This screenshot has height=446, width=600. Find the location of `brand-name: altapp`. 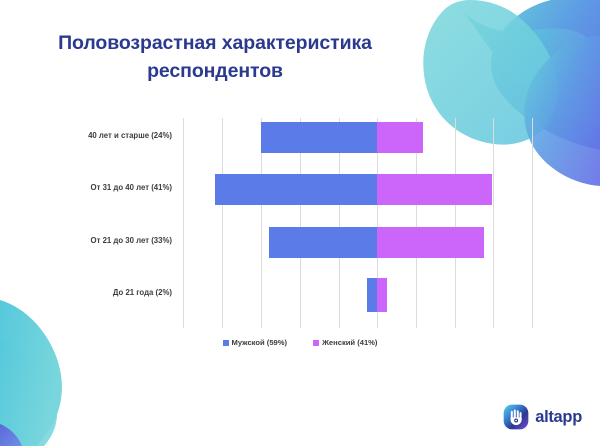

brand-name: altapp is located at coordinates (558, 416).